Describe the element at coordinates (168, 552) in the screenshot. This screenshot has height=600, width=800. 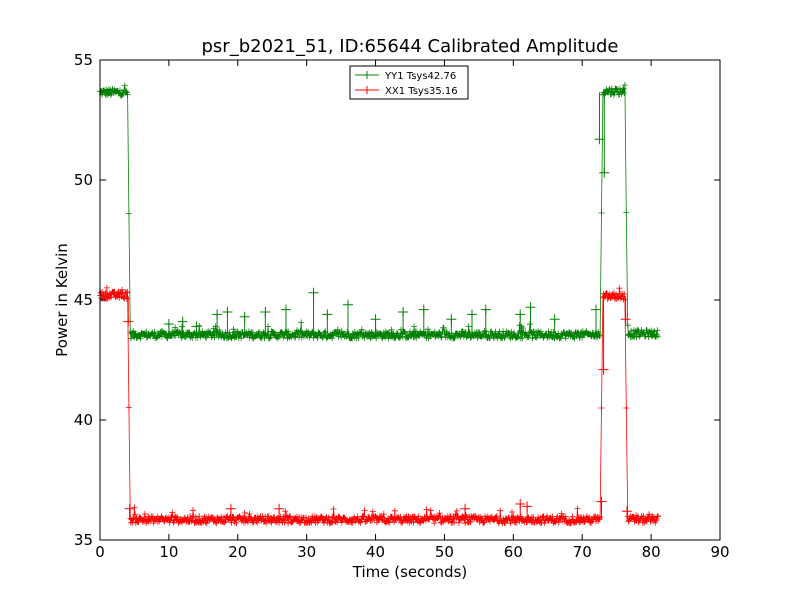
I see `x-tick-label: 10` at that location.